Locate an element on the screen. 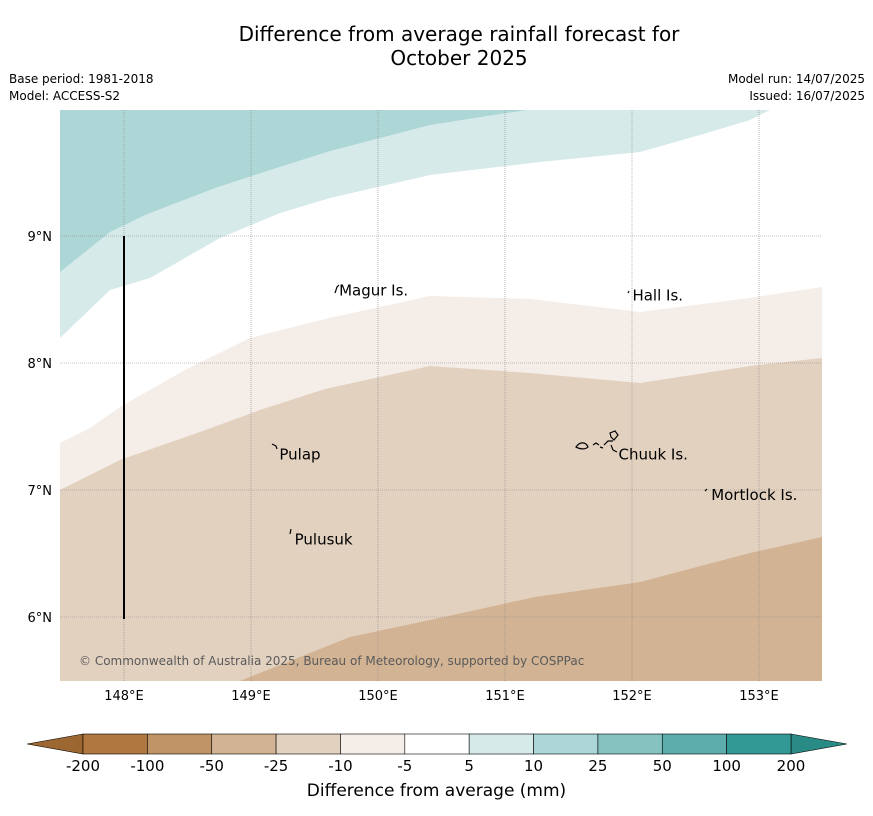 Image resolution: width=873 pixels, height=816 pixels. lat-tick-label: 8°N is located at coordinates (40, 364).